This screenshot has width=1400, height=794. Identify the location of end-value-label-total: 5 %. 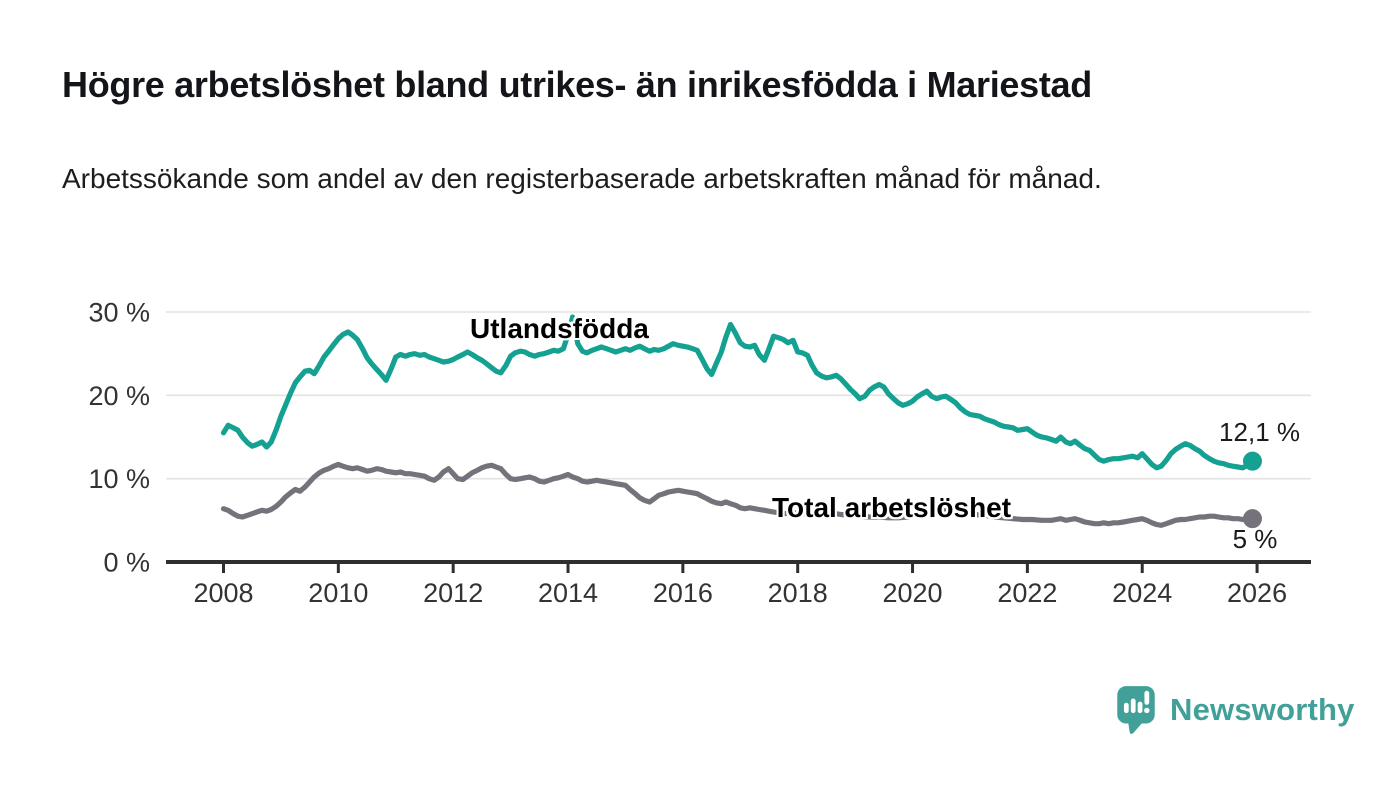
(1255, 539).